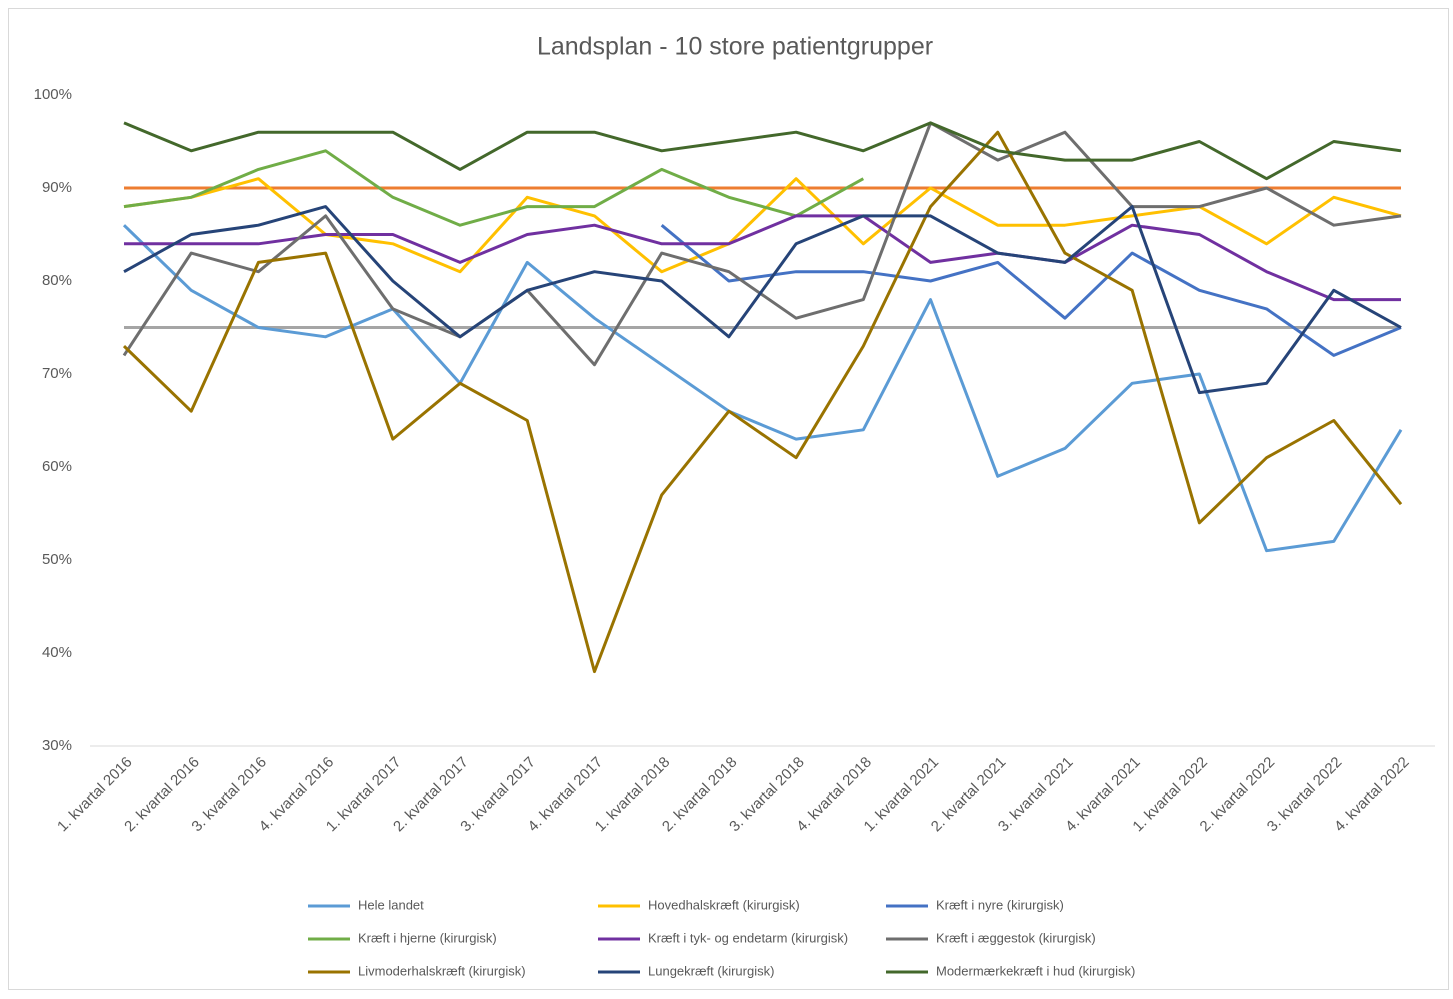 The height and width of the screenshot is (999, 1453). I want to click on legend-label: Kræft i hjerne (kirurgisk), so click(427, 937).